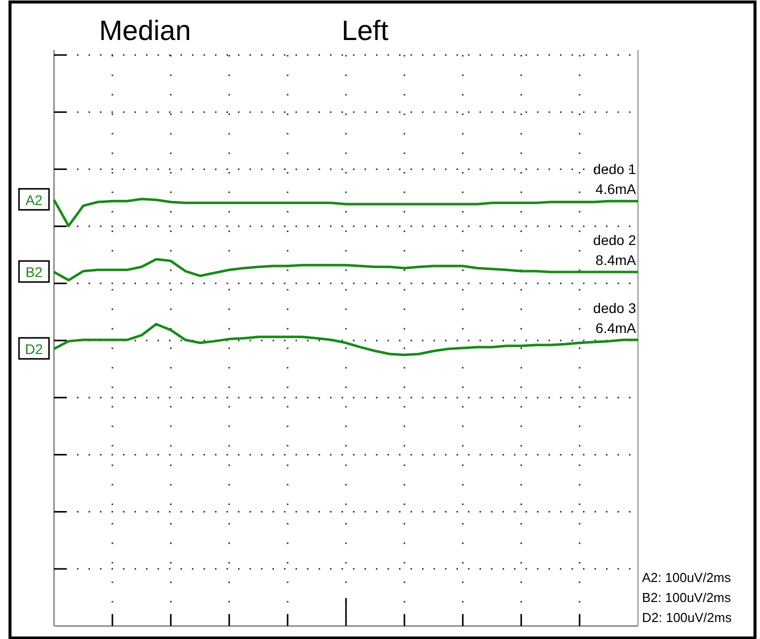 This screenshot has width=760, height=639. Describe the element at coordinates (614, 240) in the screenshot. I see `annotation: dedo 2` at that location.